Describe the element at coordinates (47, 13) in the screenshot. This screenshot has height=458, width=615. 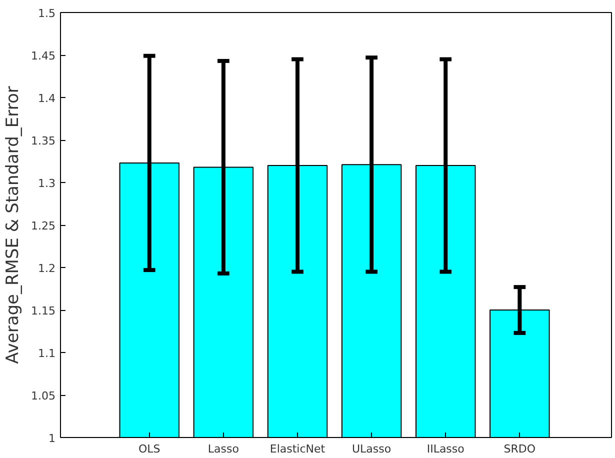
I see `y-tick-label: 1.5` at that location.